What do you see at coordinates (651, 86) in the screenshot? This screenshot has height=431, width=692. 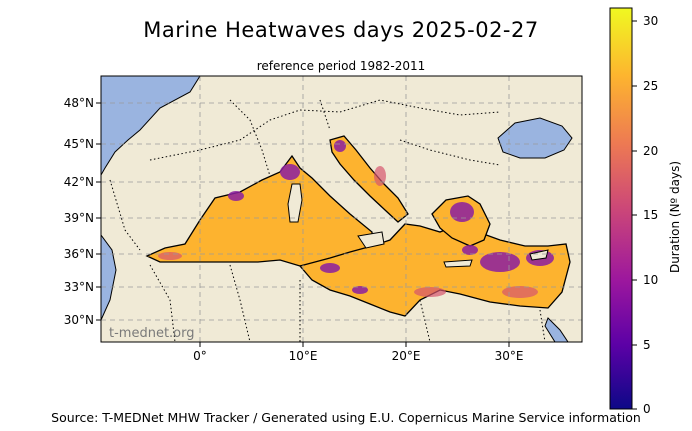 I see `colorbar-tick-label: 25` at bounding box center [651, 86].